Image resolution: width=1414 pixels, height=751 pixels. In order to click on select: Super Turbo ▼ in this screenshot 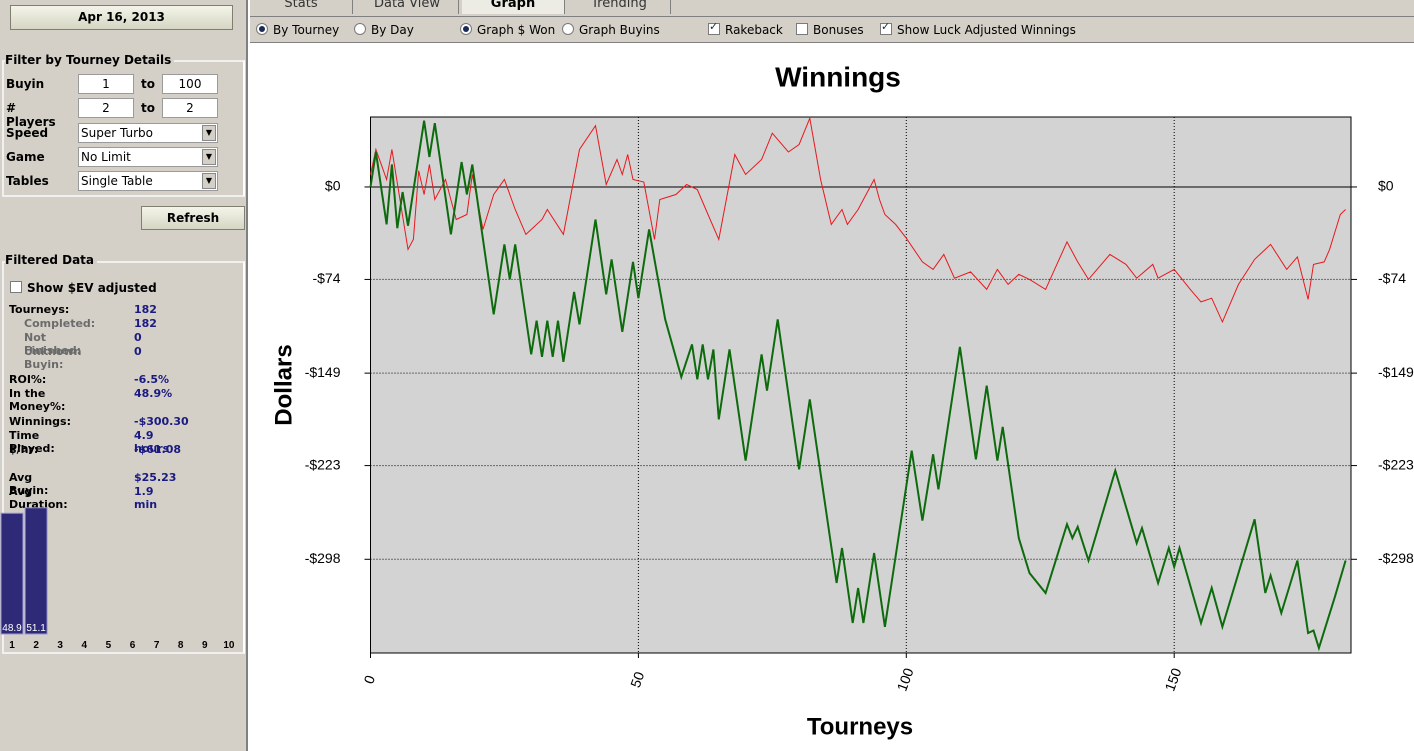, I will do `click(148, 133)`.